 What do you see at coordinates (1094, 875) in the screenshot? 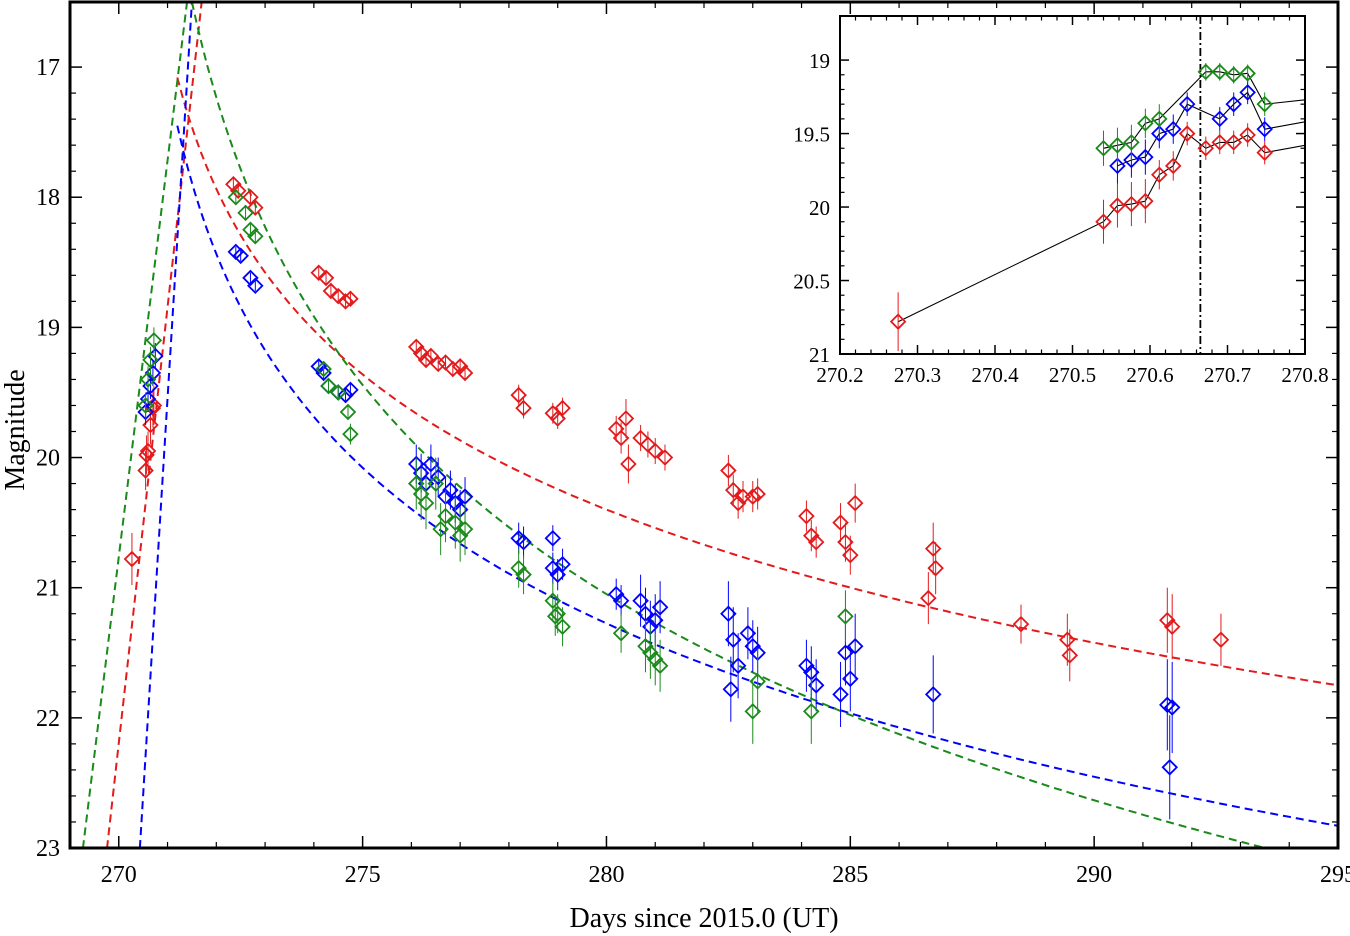
I see `main-x-tick-label: 290` at bounding box center [1094, 875].